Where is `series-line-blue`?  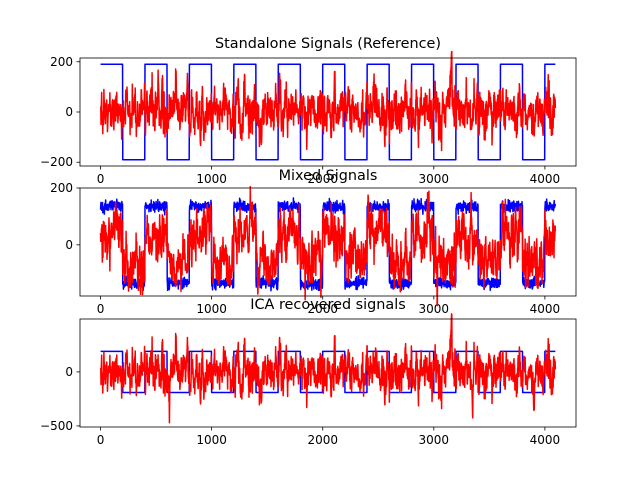
series-line-blue is located at coordinates (328, 112).